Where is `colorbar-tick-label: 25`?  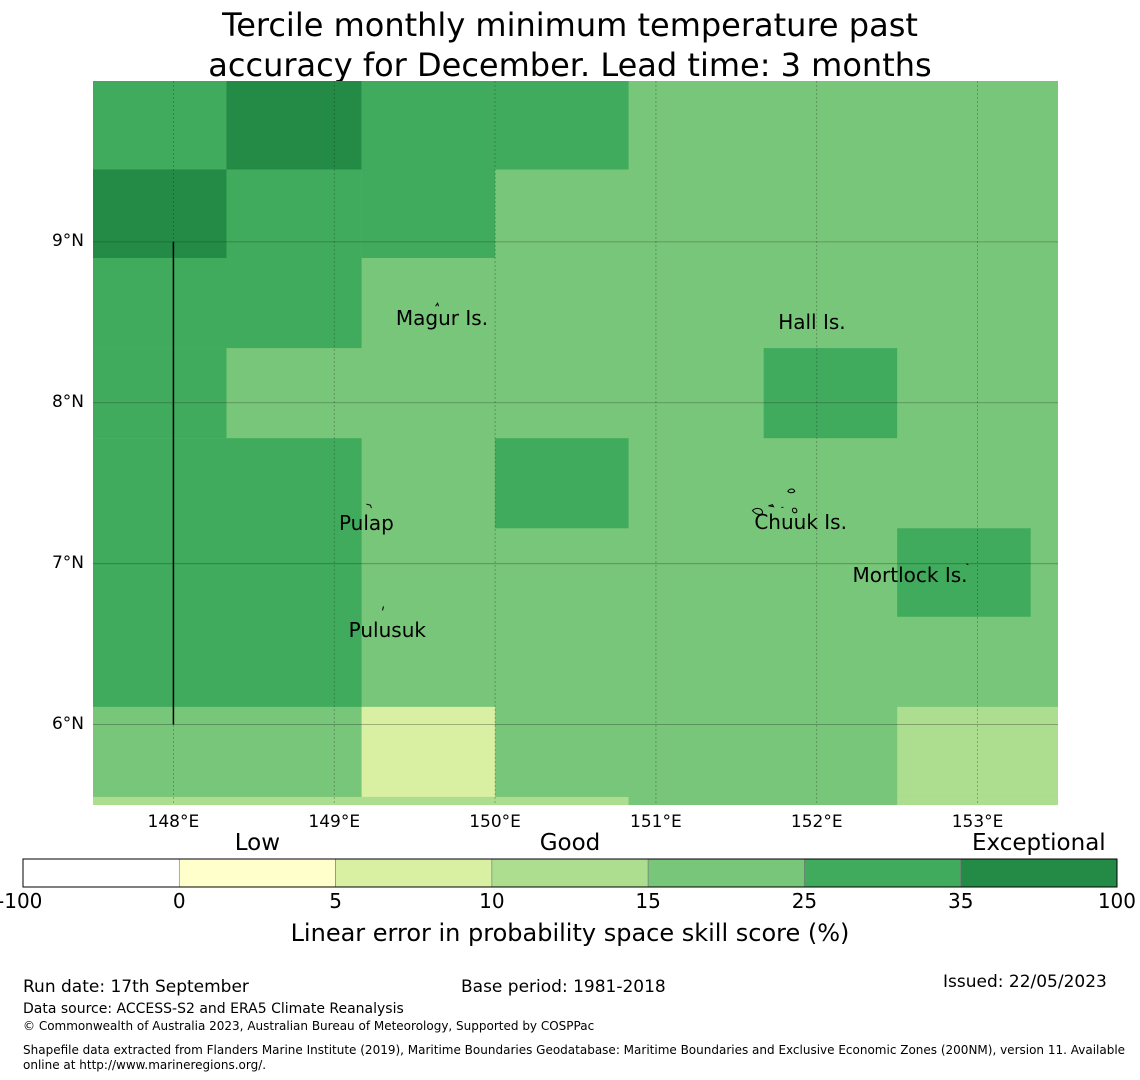
colorbar-tick-label: 25 is located at coordinates (804, 901).